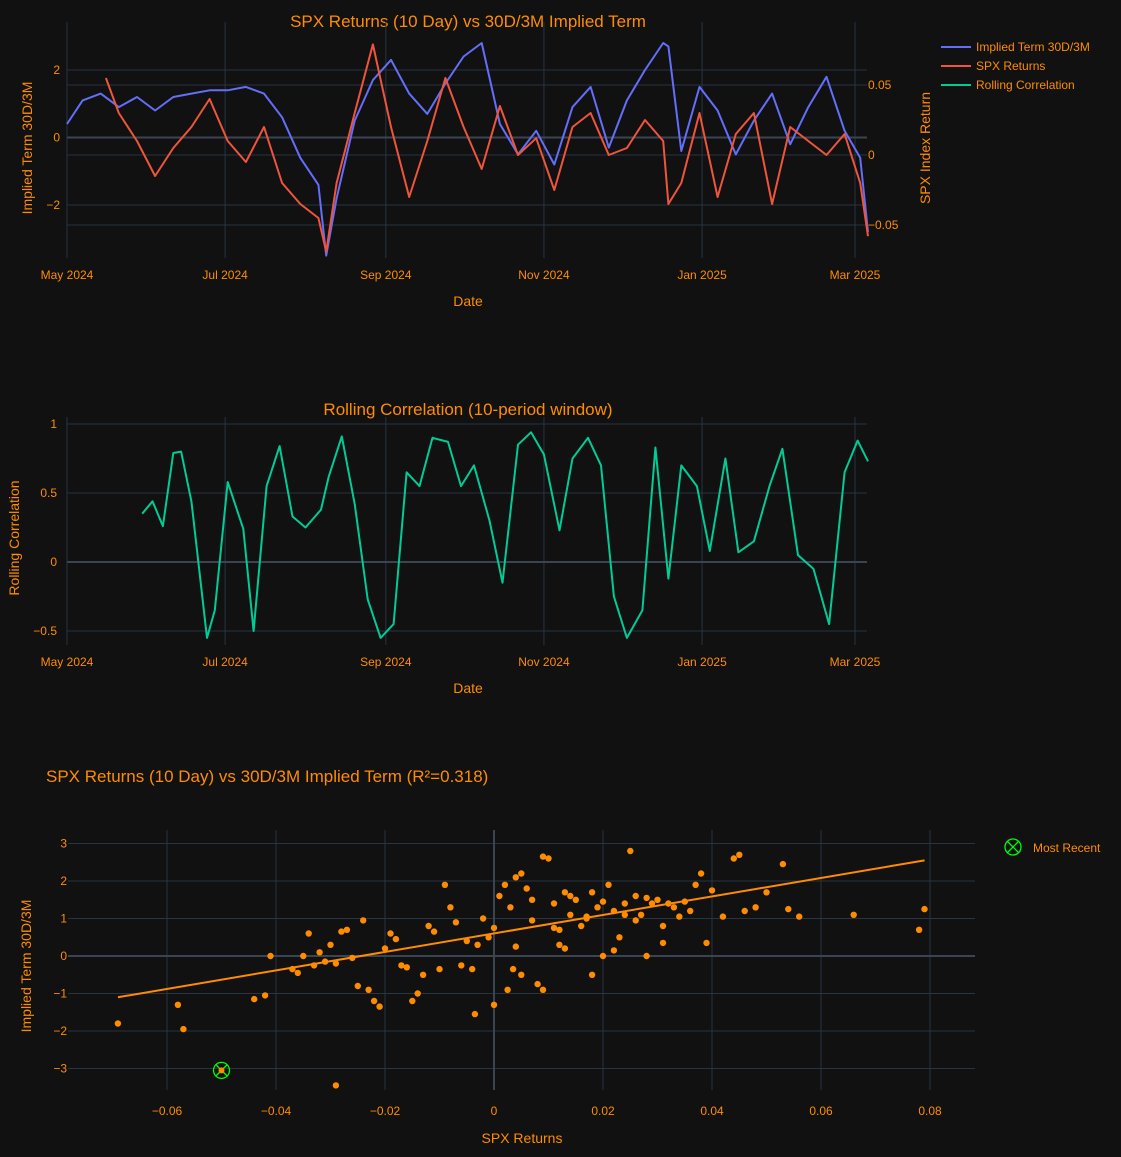 The width and height of the screenshot is (1121, 1157). I want to click on chart2-title: Rolling Correlation (10-period window), so click(467, 409).